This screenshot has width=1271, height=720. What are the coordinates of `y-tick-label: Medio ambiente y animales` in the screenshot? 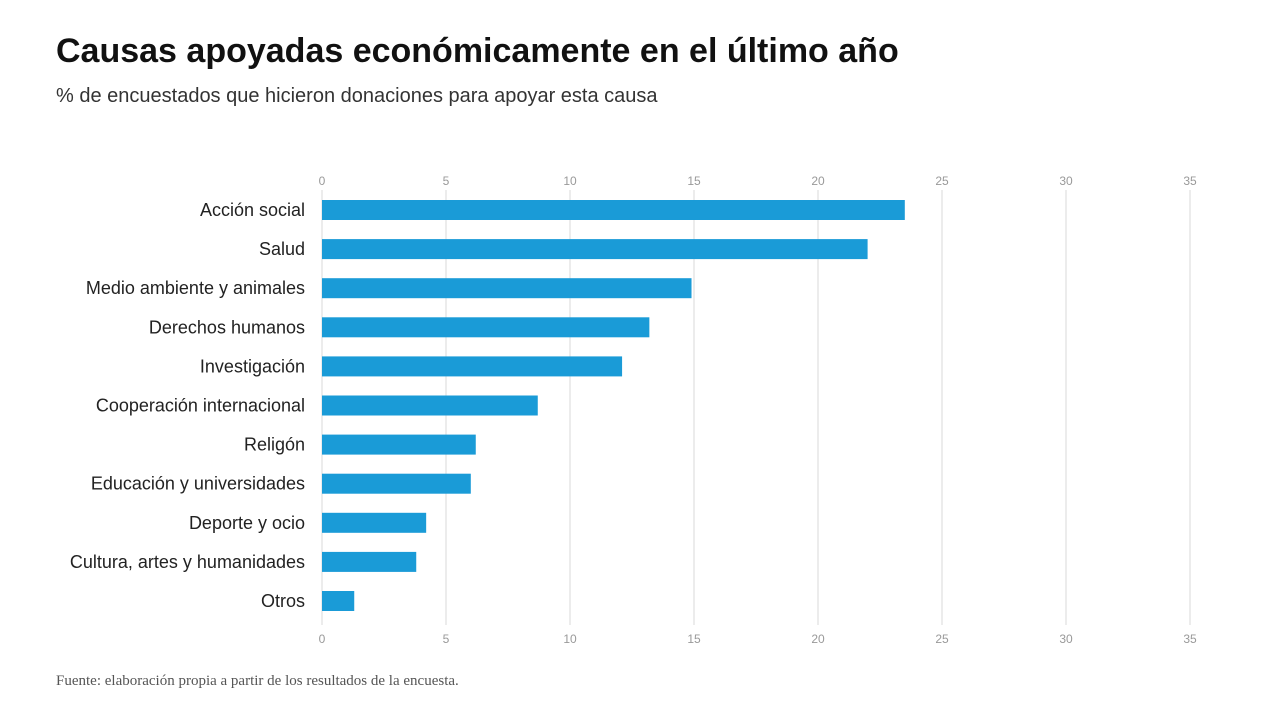 It's located at (195, 288).